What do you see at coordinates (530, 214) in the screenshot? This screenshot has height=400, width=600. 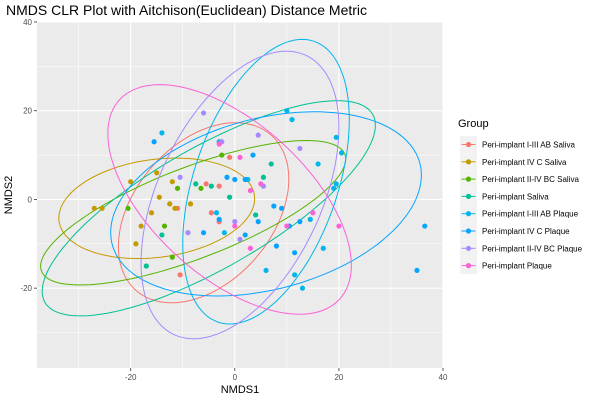 I see `legend-label: Peri-implant I-III AB Plaque` at bounding box center [530, 214].